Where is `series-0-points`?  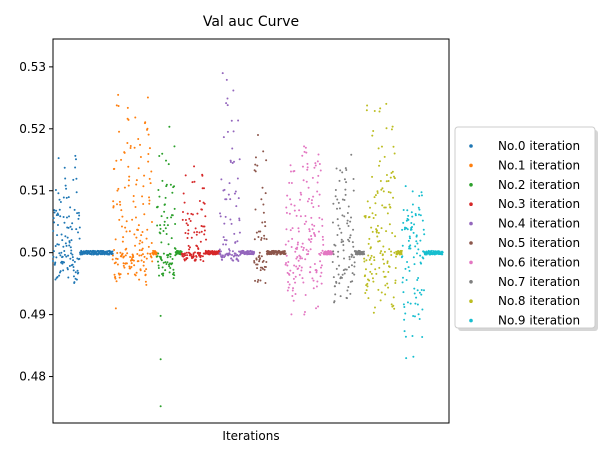
series-0-points is located at coordinates (83, 219).